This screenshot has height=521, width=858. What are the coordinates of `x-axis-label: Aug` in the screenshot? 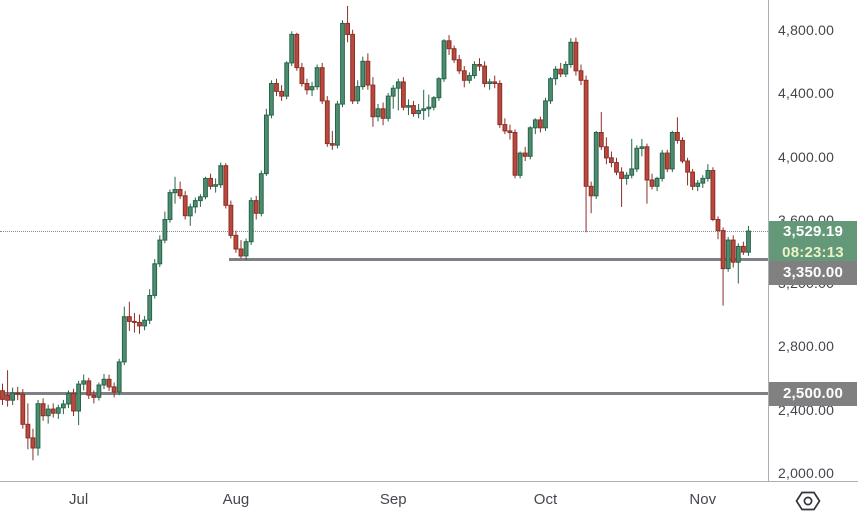 It's located at (236, 499).